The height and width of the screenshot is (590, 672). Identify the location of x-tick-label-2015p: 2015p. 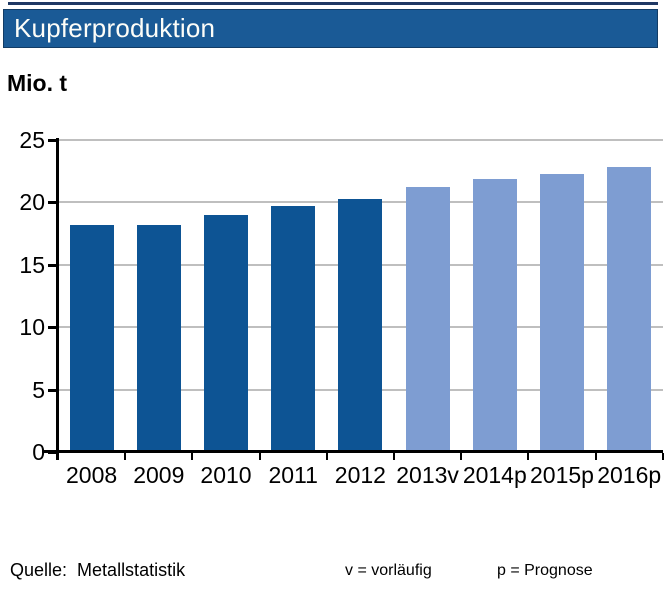
(562, 475).